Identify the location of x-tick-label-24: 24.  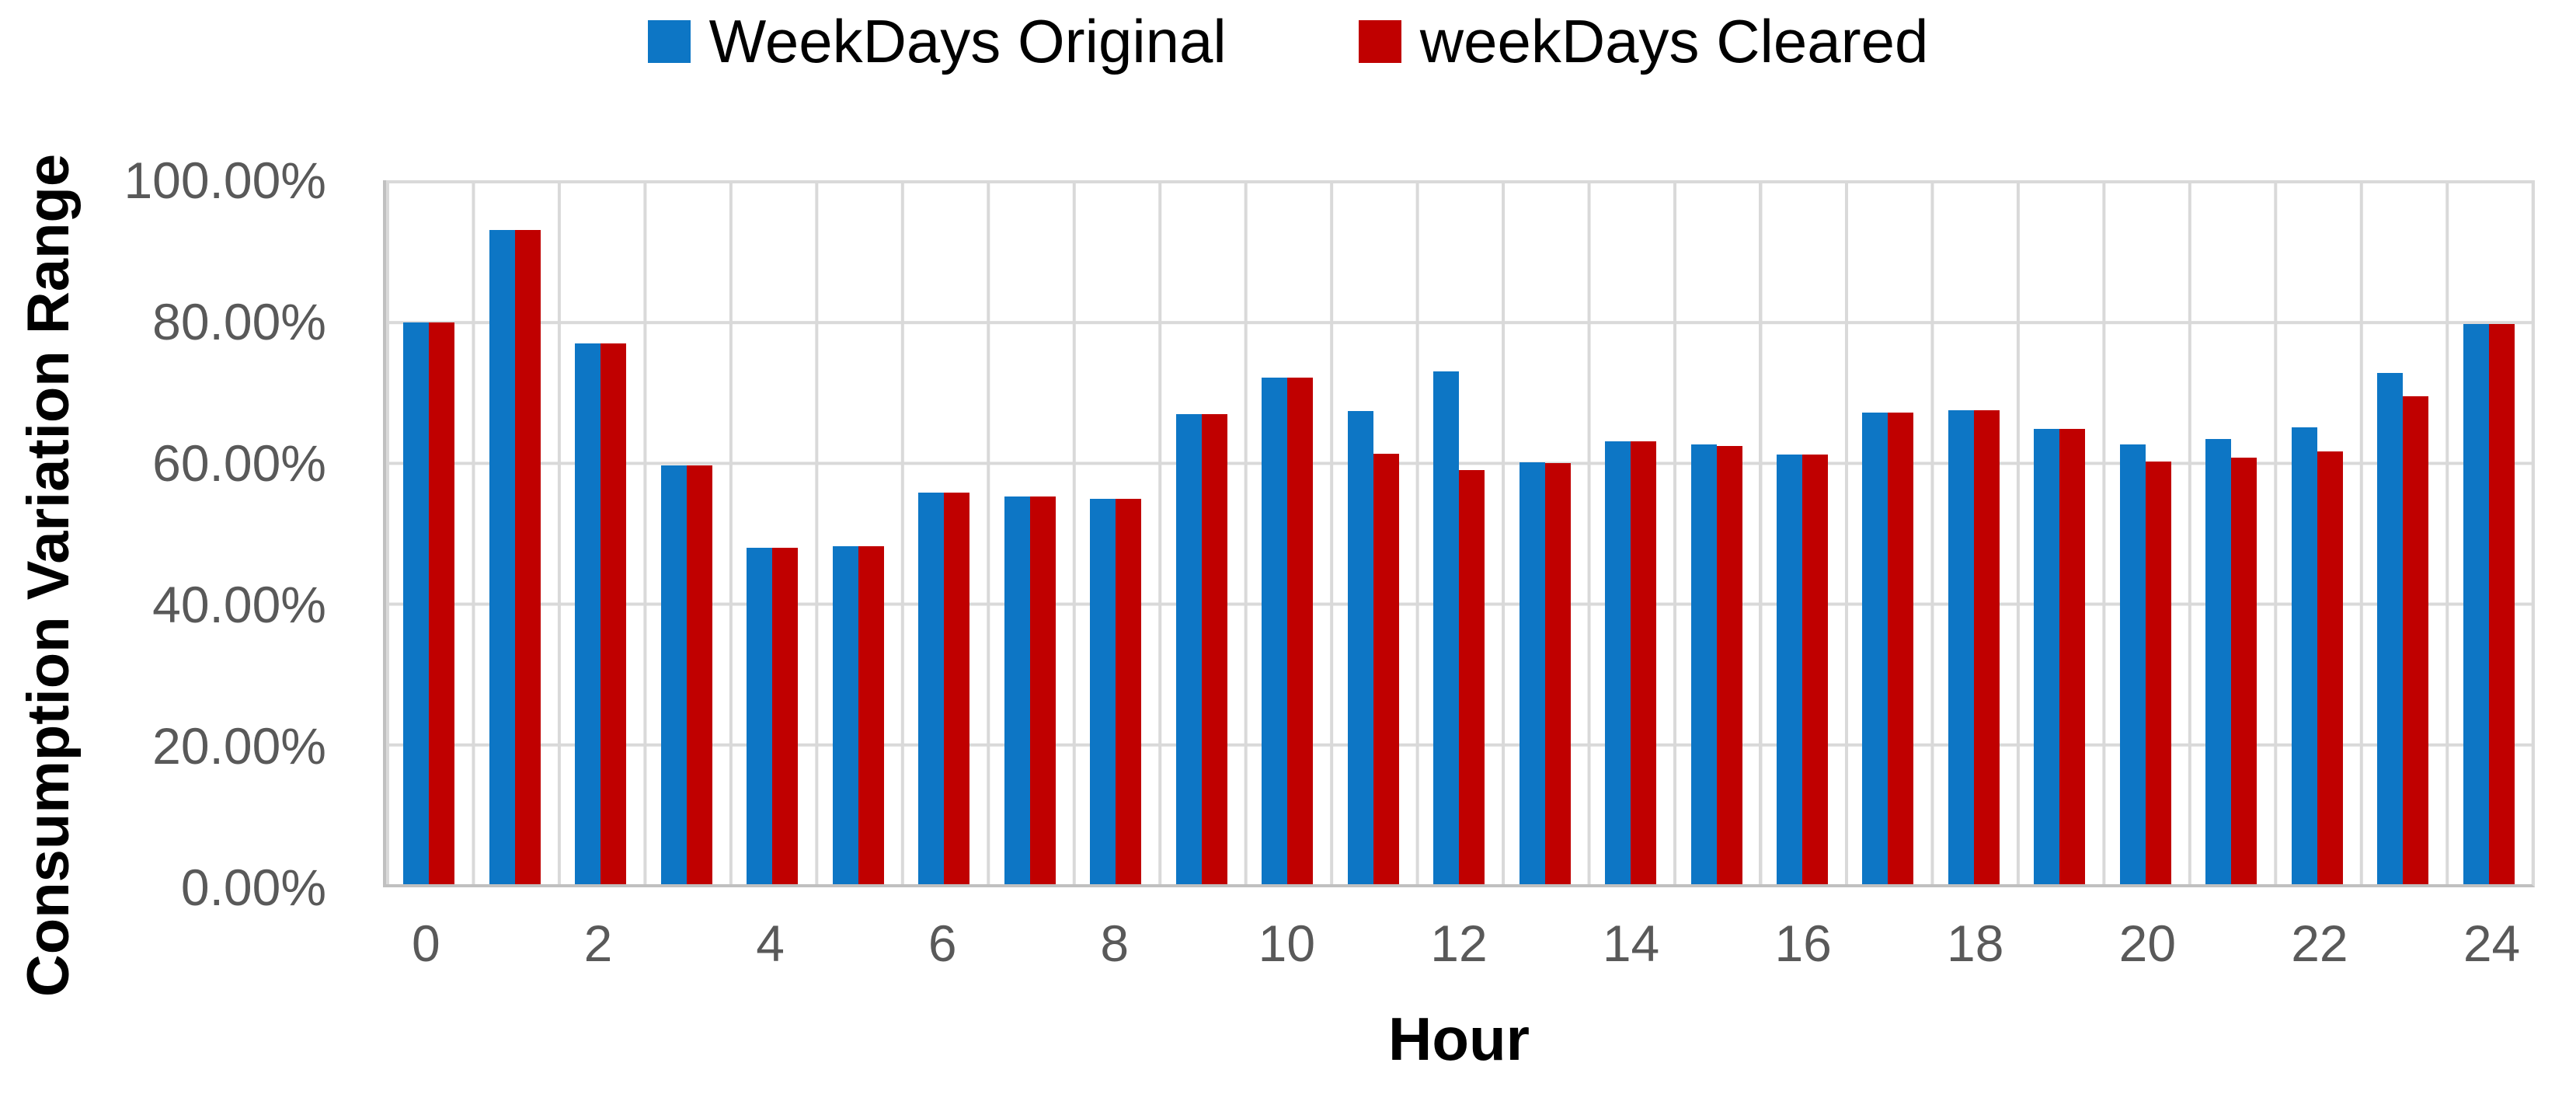
(2492, 944).